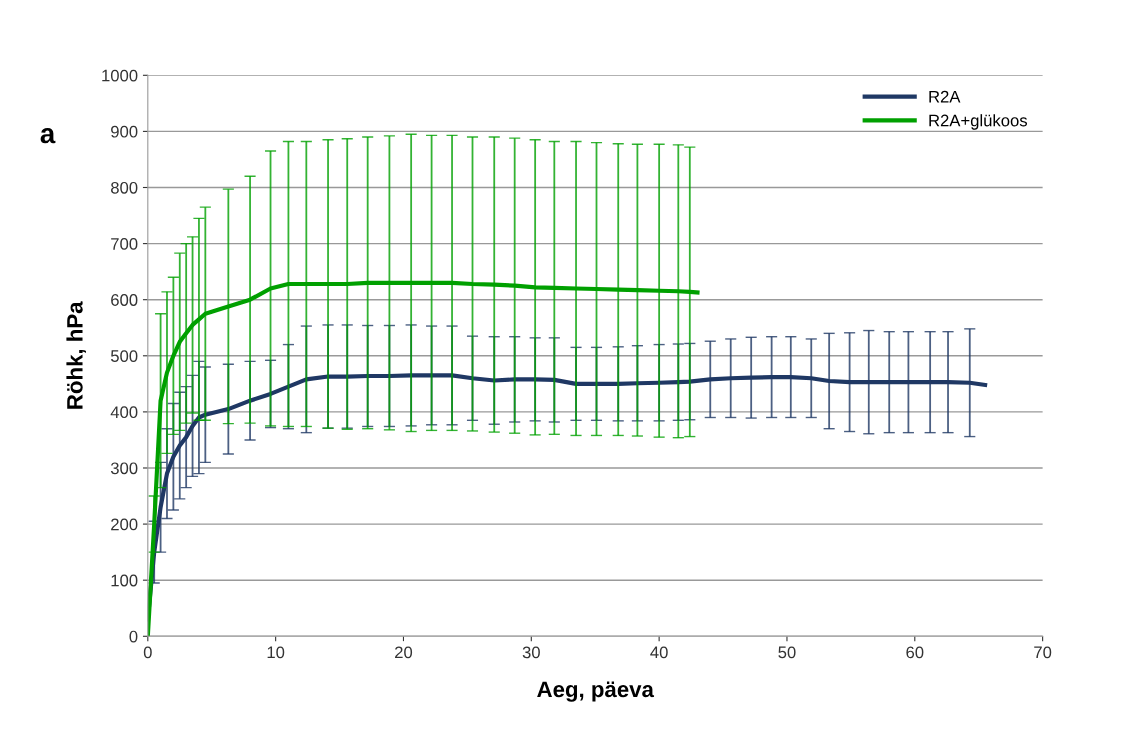 The height and width of the screenshot is (753, 1137). I want to click on y-tick-label: 900, so click(124, 131).